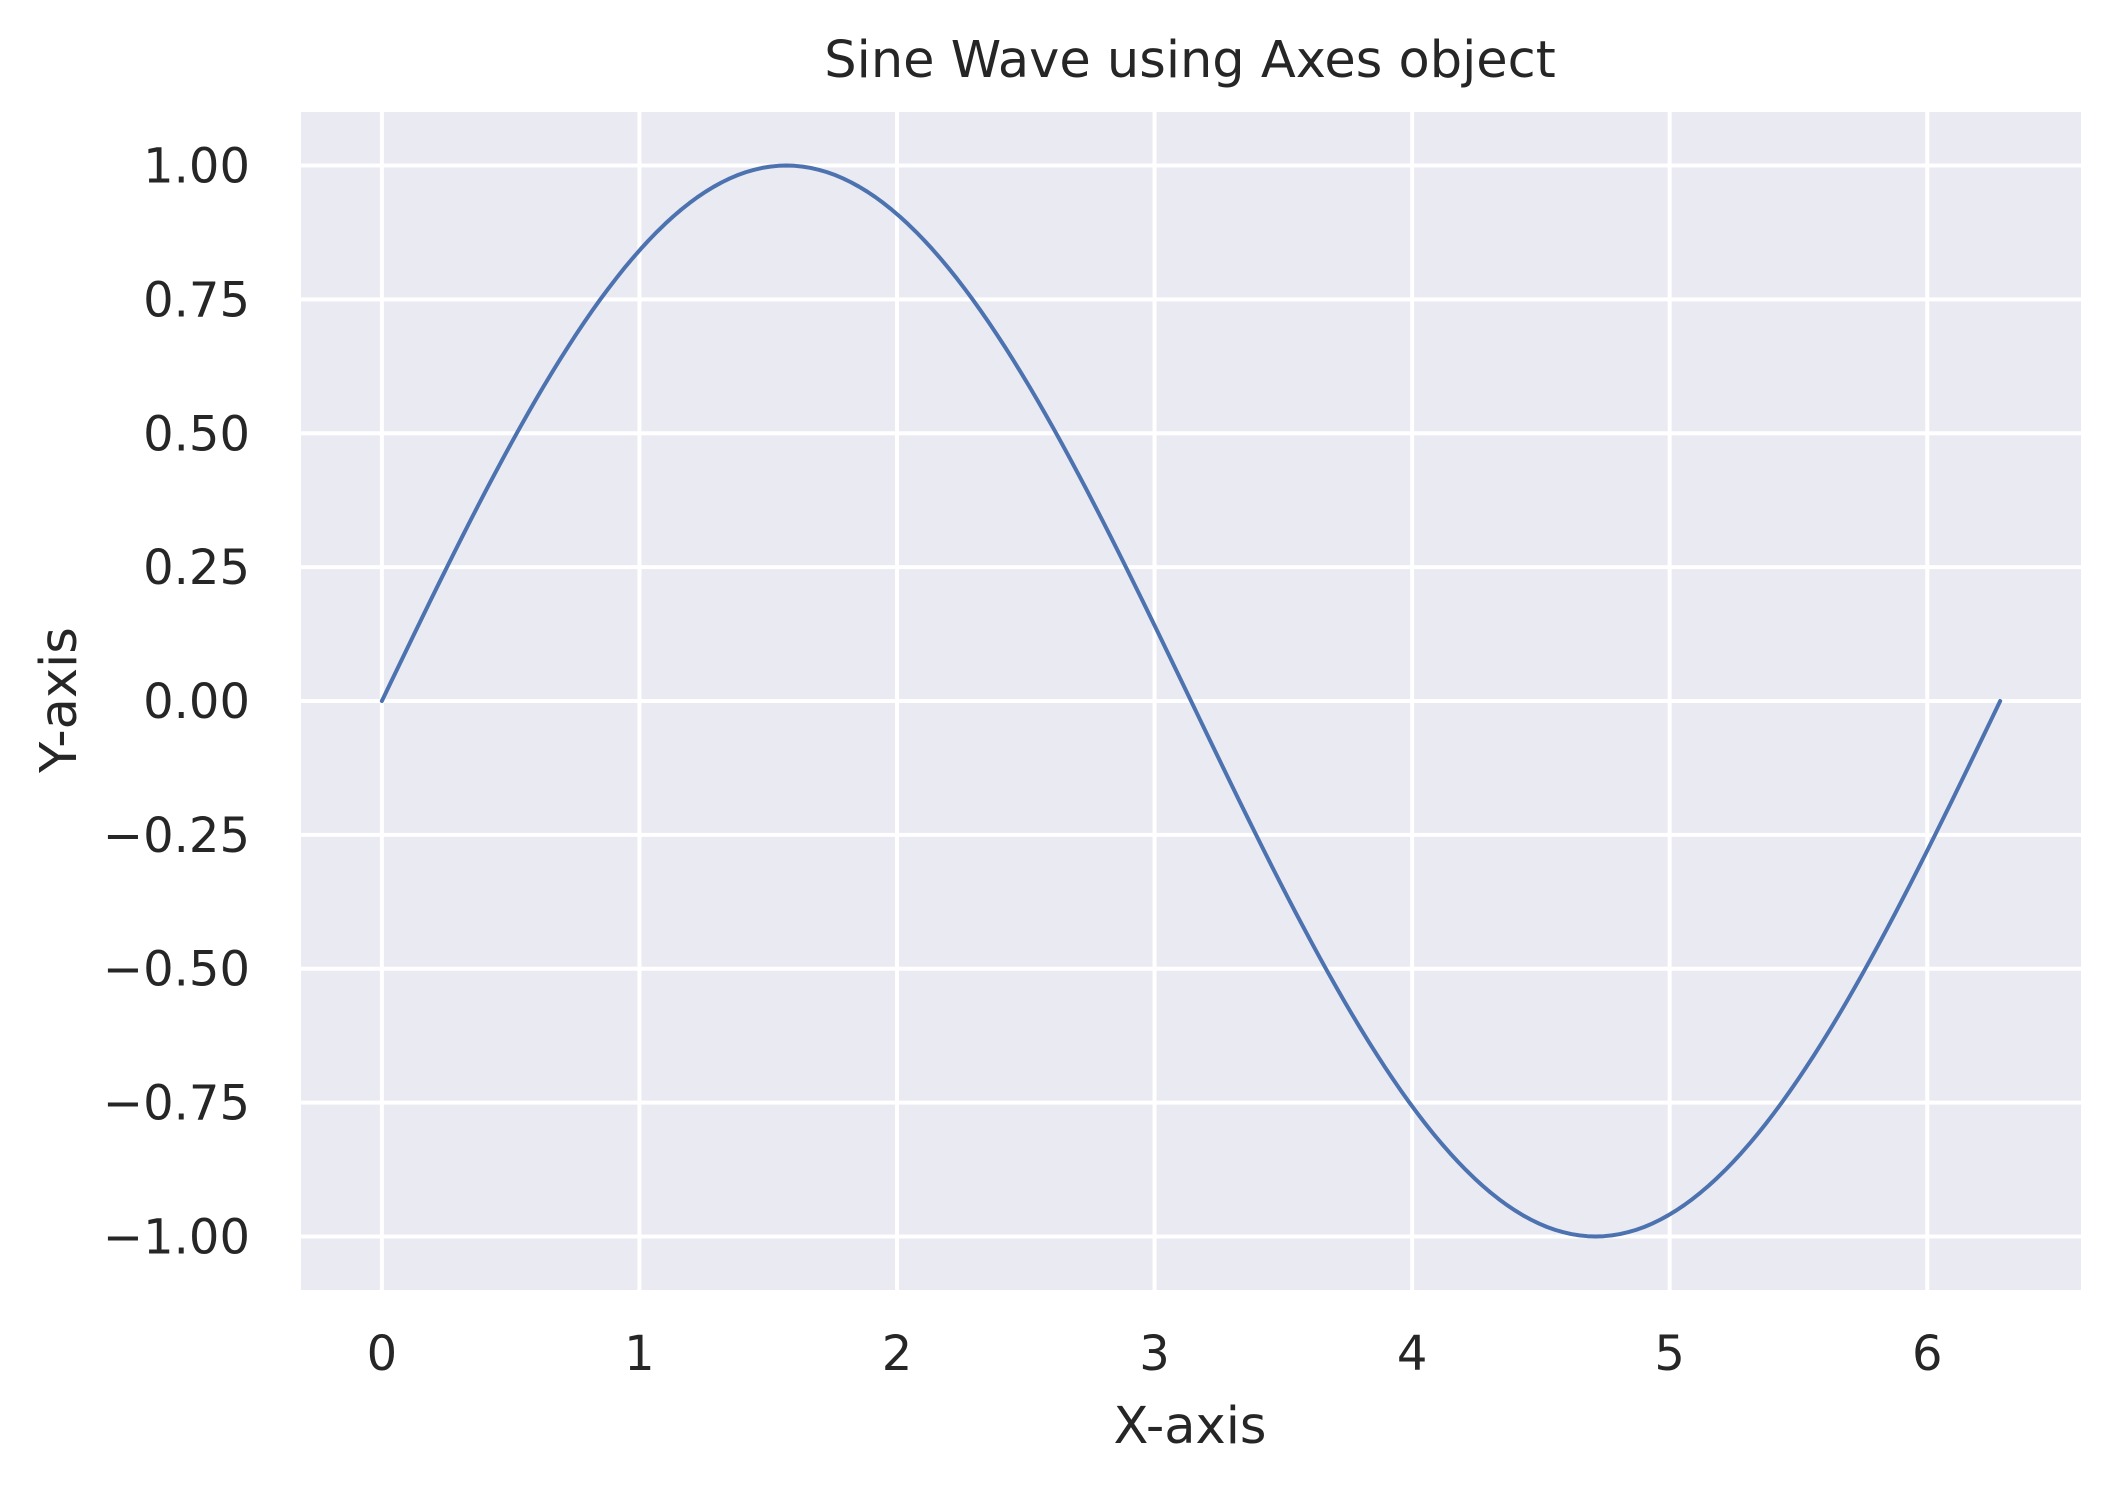 The image size is (2121, 1496). What do you see at coordinates (639, 1354) in the screenshot?
I see `x-tick-label: 1` at bounding box center [639, 1354].